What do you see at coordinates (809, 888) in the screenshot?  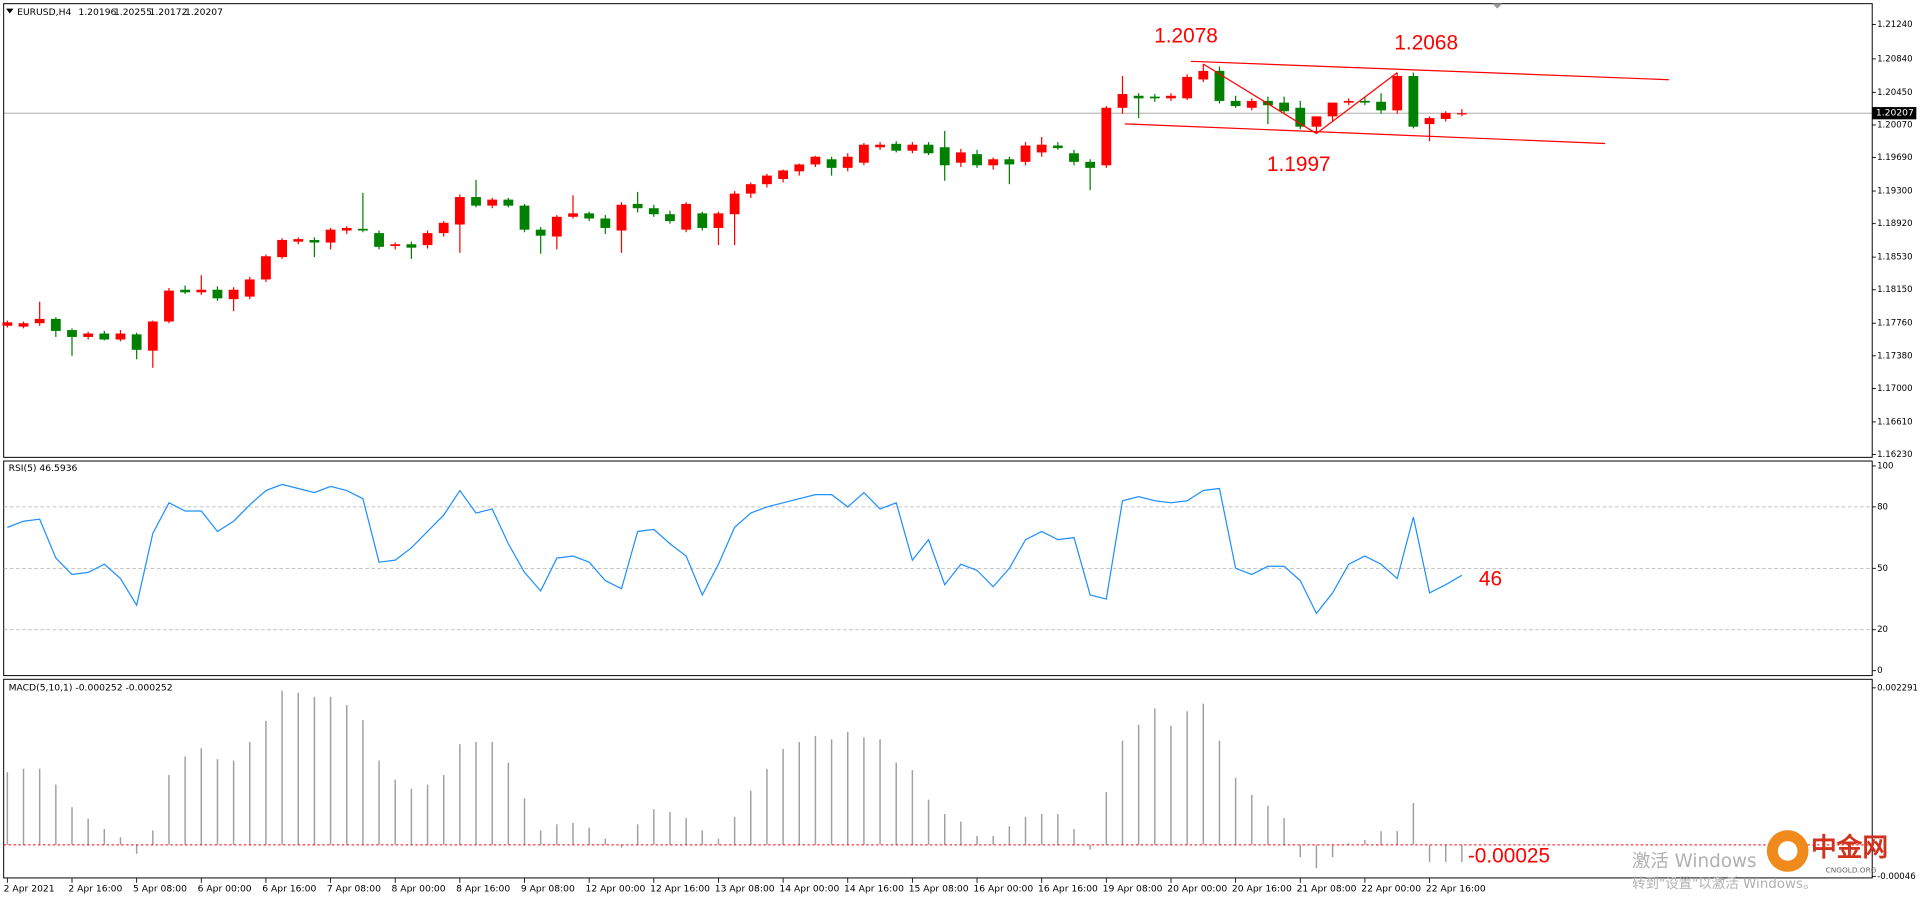 I see `x-tick-label: 14 Apr 00:00` at bounding box center [809, 888].